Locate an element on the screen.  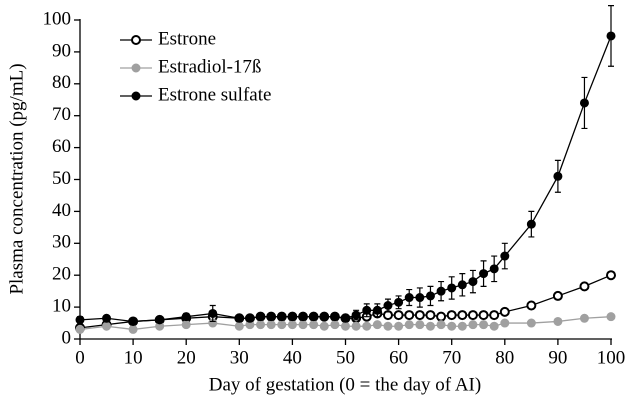
y-tick-label: 20 is located at coordinates (61, 274).